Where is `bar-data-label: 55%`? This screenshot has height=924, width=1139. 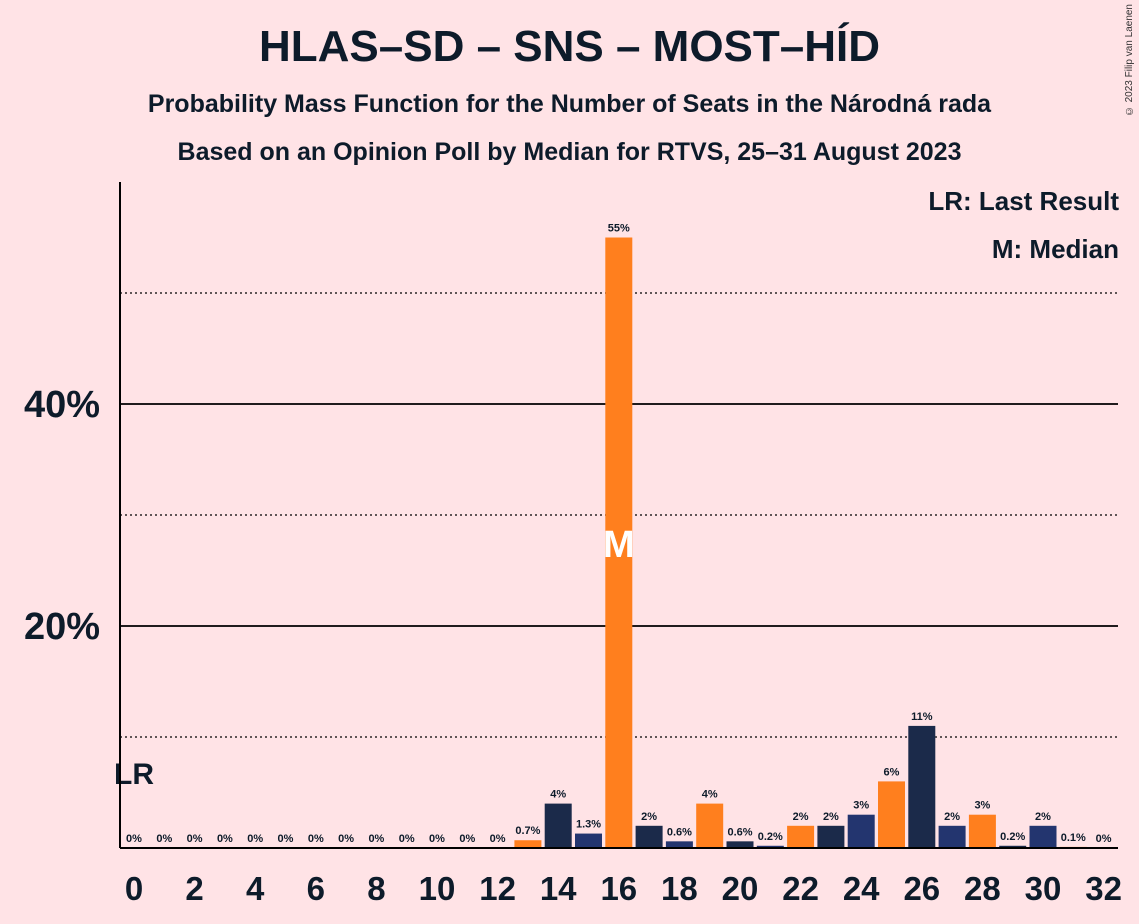 bar-data-label: 55% is located at coordinates (619, 229).